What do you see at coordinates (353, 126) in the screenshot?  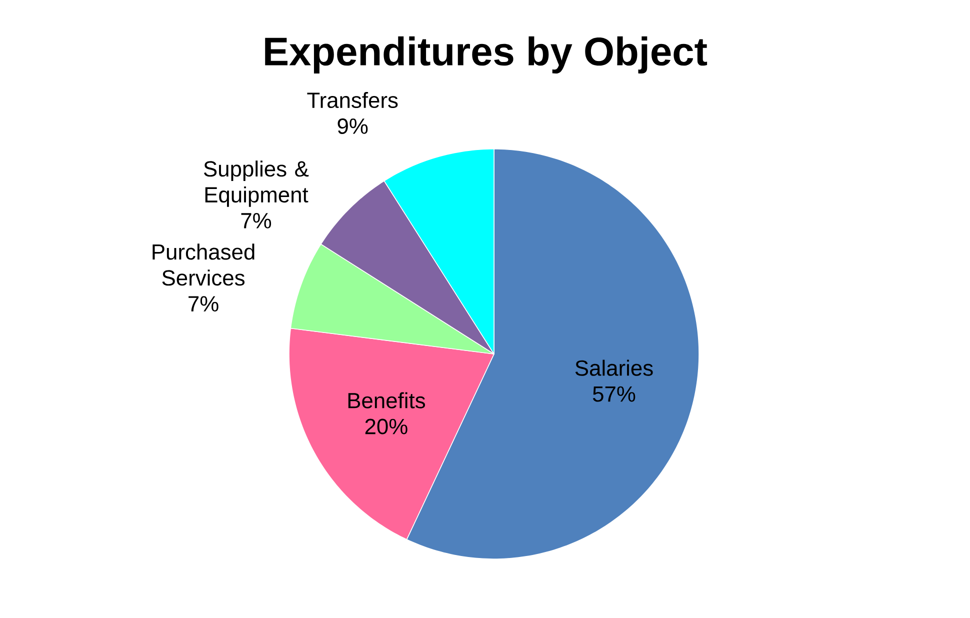 I see `data-label: 9%` at bounding box center [353, 126].